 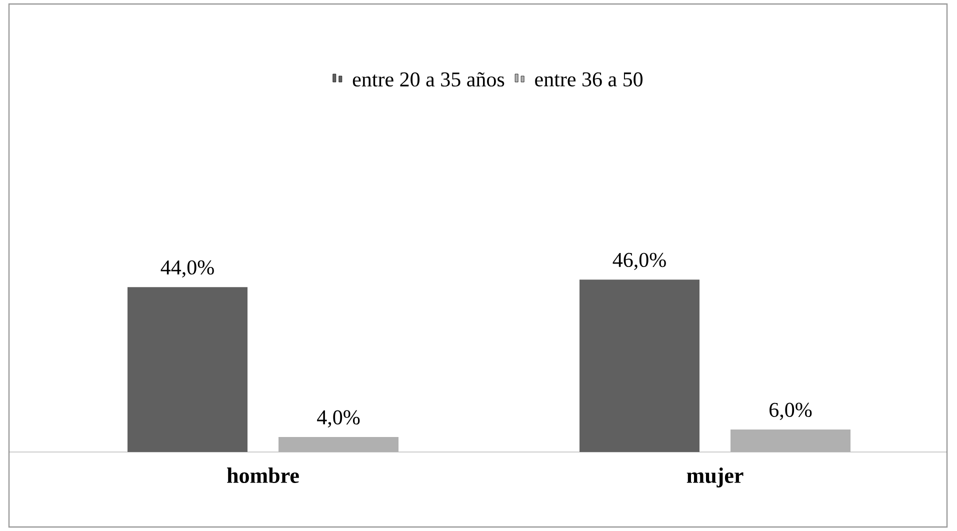 What do you see at coordinates (589, 79) in the screenshot?
I see `legend-label: entre 36 a 50` at bounding box center [589, 79].